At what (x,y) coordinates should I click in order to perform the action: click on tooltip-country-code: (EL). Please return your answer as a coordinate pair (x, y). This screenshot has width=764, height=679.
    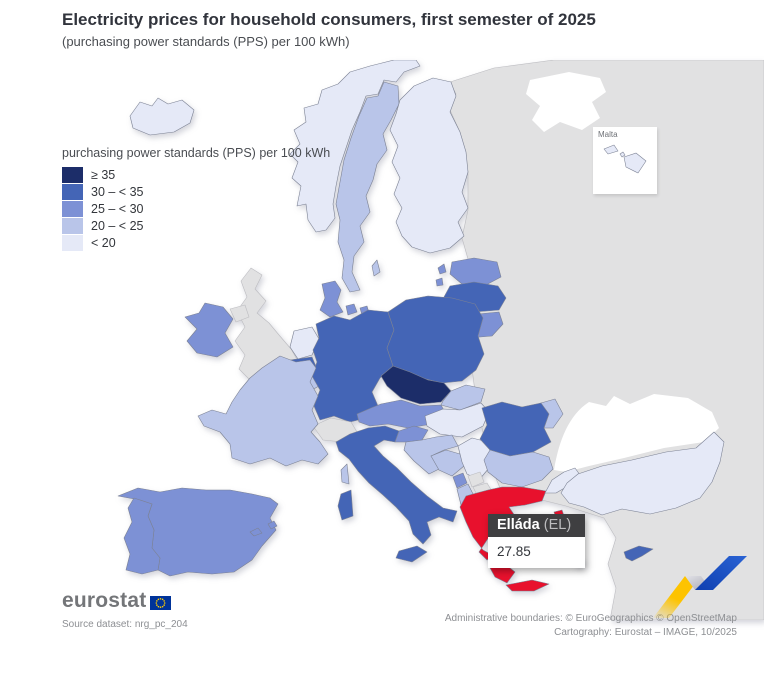
    Looking at the image, I should click on (557, 525).